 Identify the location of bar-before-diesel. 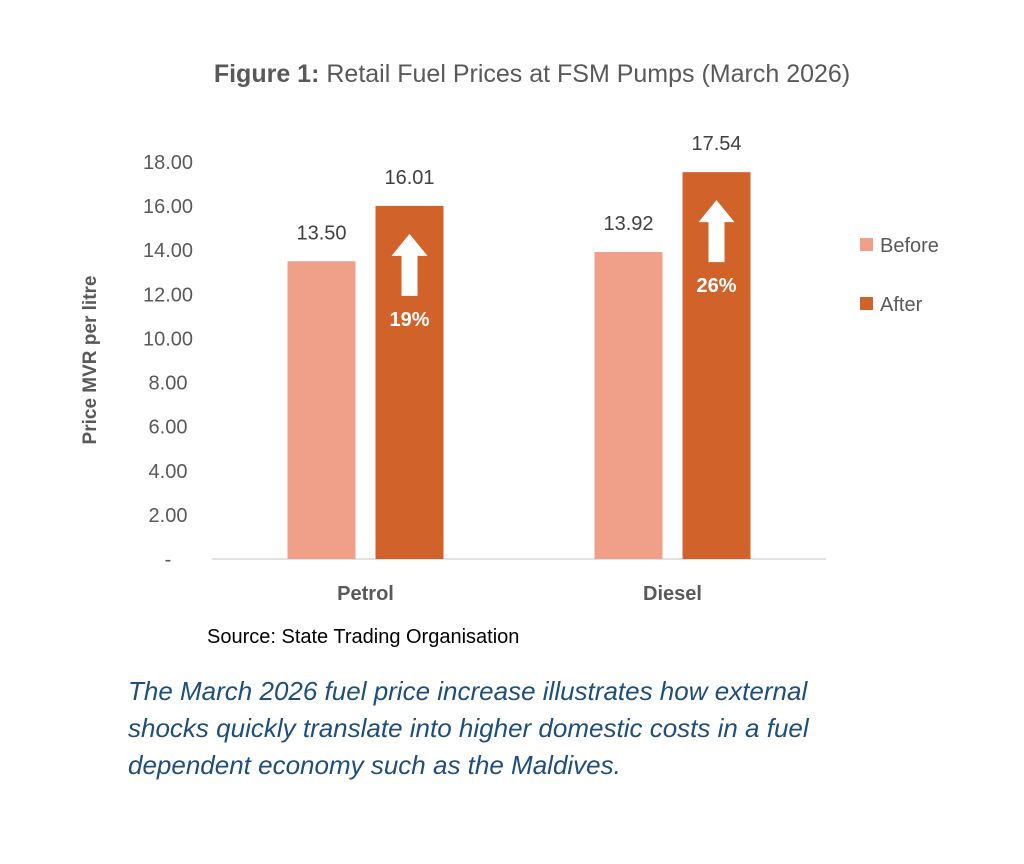
(628, 405).